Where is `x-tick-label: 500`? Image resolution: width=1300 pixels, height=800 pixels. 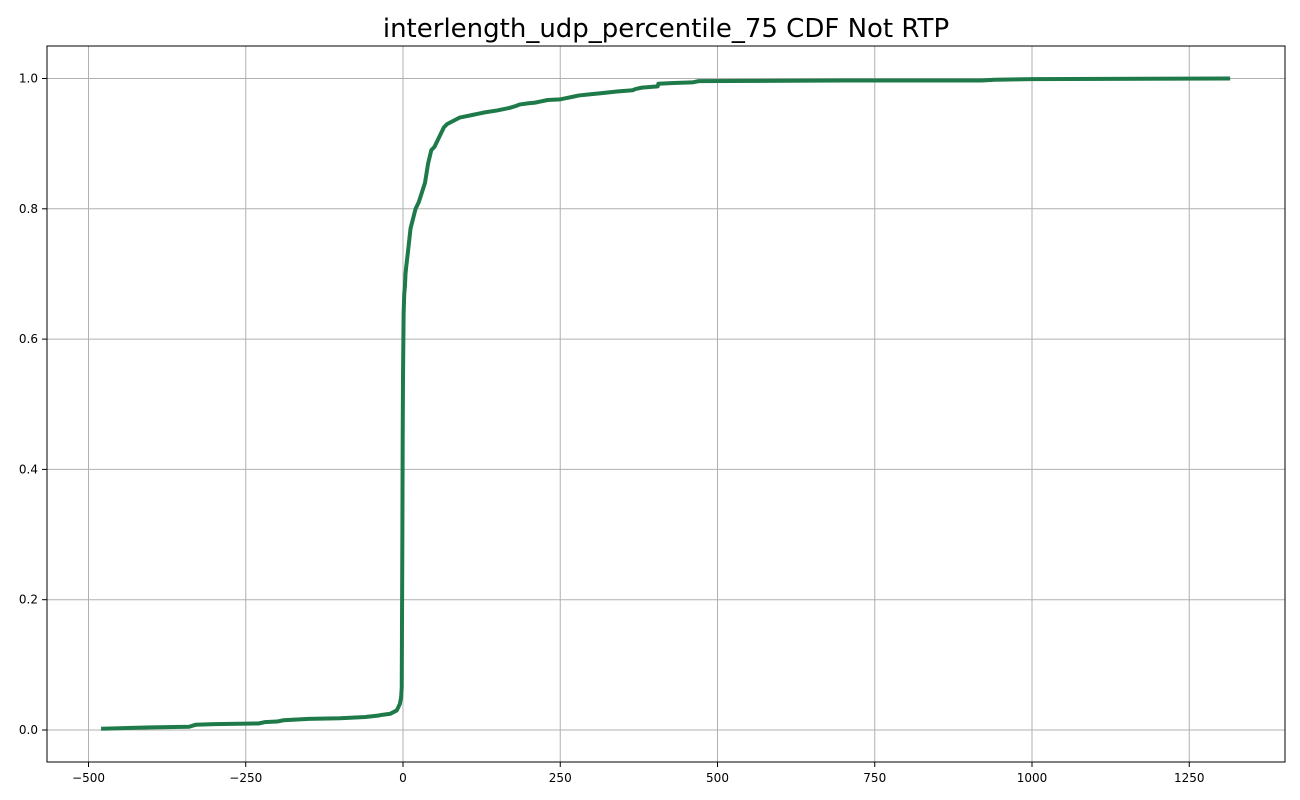 x-tick-label: 500 is located at coordinates (717, 778).